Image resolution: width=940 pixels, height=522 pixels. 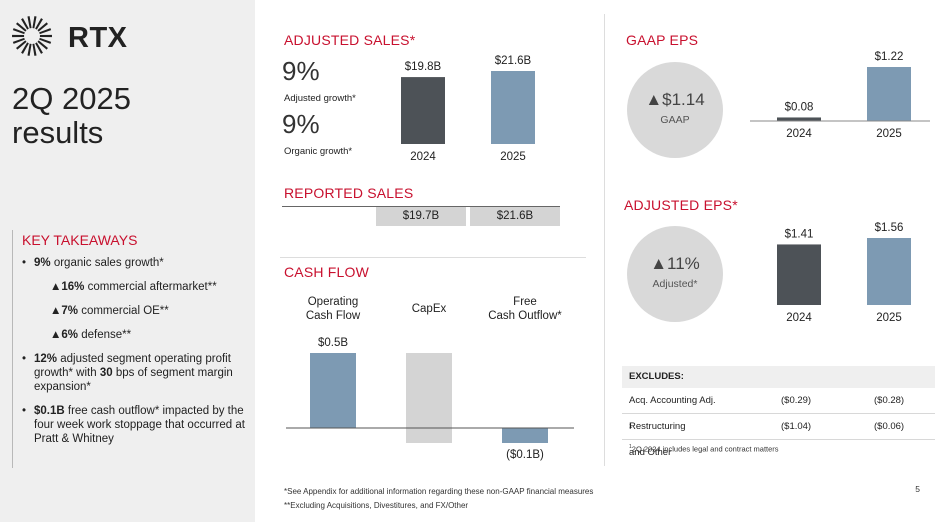 I want to click on gaap-eps-circle: ▲$1.14 GAAP, so click(x=675, y=110).